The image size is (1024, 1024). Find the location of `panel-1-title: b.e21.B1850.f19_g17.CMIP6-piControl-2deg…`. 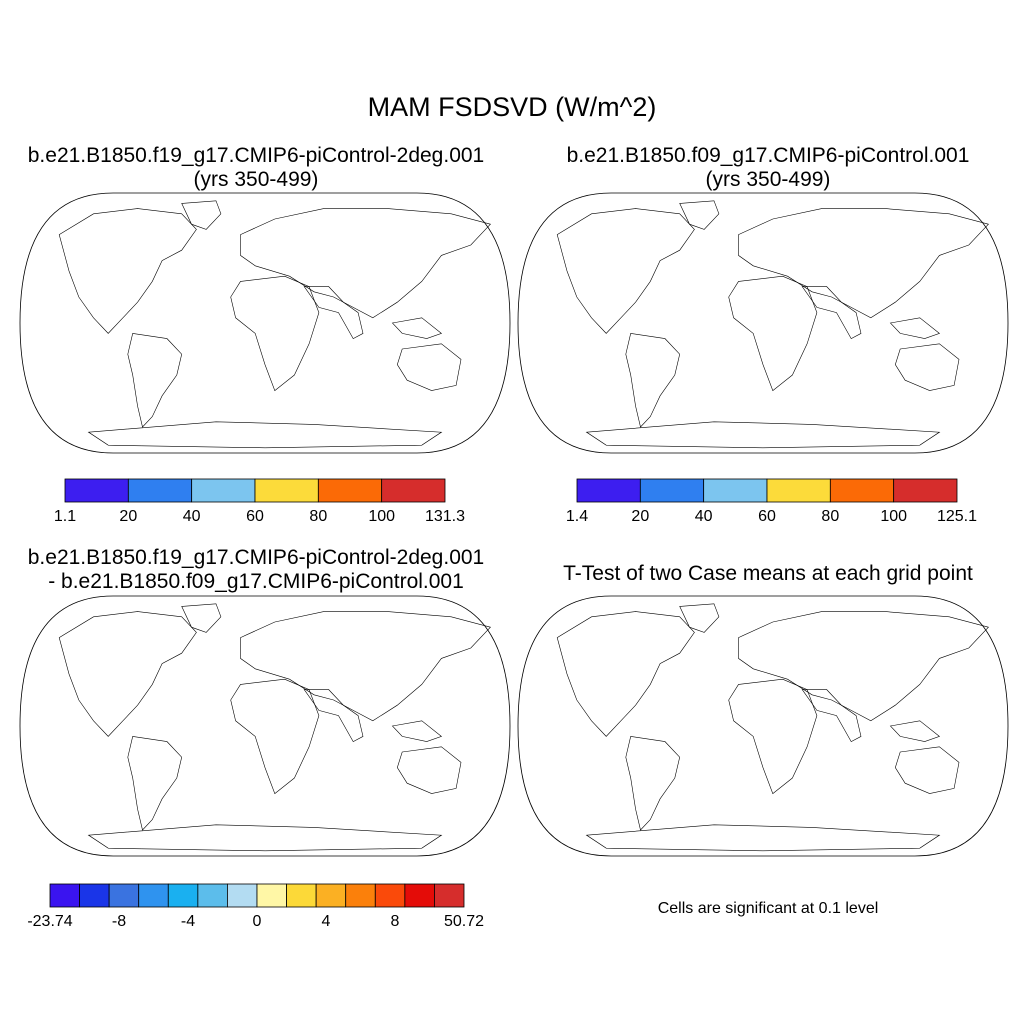

panel-1-title: b.e21.B1850.f19_g17.CMIP6-piControl-2deg… is located at coordinates (256, 168).